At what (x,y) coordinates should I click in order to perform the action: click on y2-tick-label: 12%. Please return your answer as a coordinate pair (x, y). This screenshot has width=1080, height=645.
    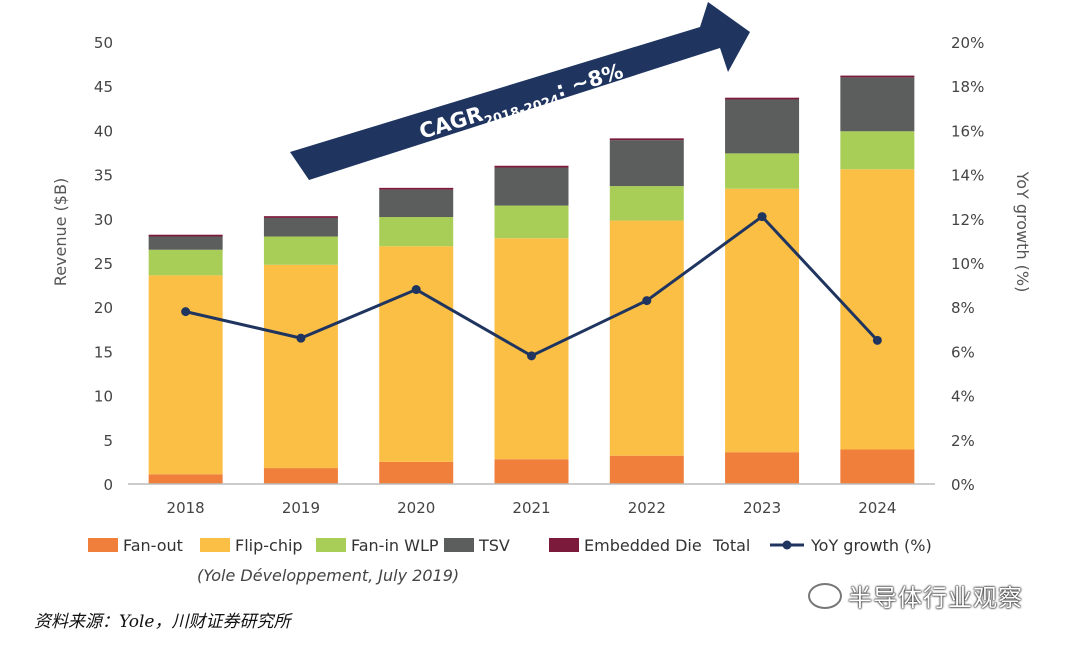
    Looking at the image, I should click on (967, 220).